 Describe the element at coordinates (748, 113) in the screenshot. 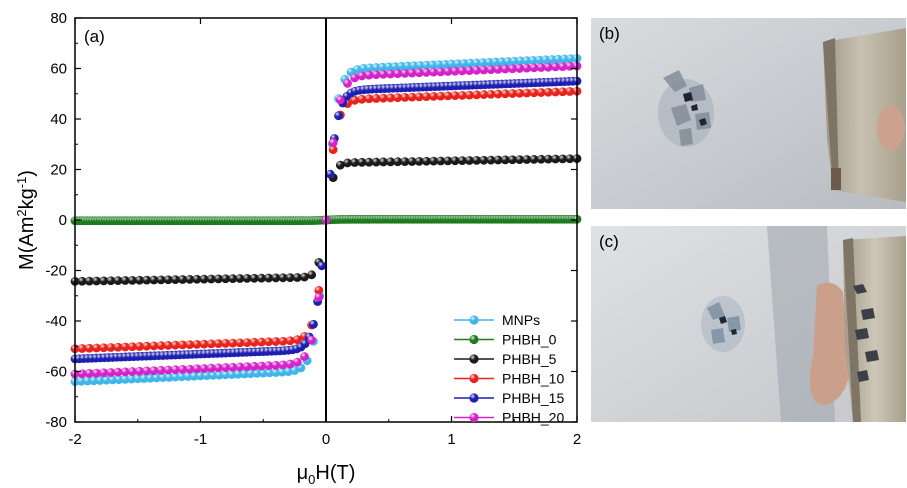

I see `photo-b: (b)` at that location.